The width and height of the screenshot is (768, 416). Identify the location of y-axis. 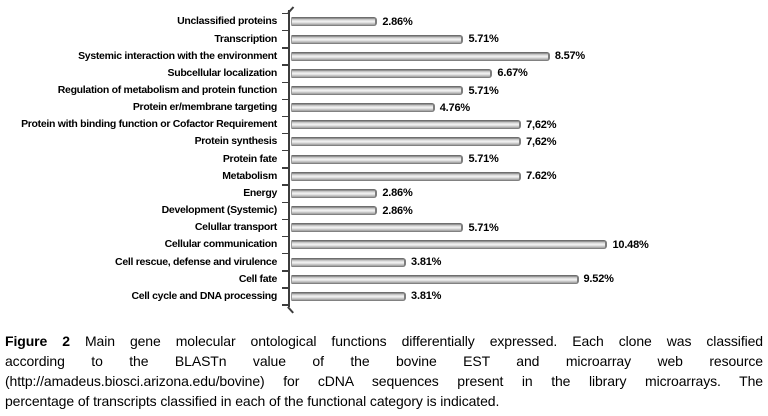
(289, 158).